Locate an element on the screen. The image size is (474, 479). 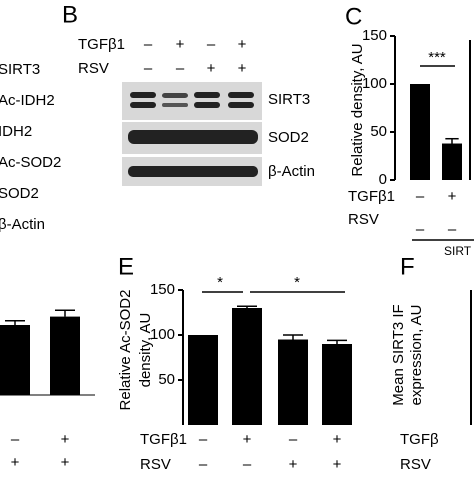
band-label: SIRT3 is located at coordinates (289, 99).